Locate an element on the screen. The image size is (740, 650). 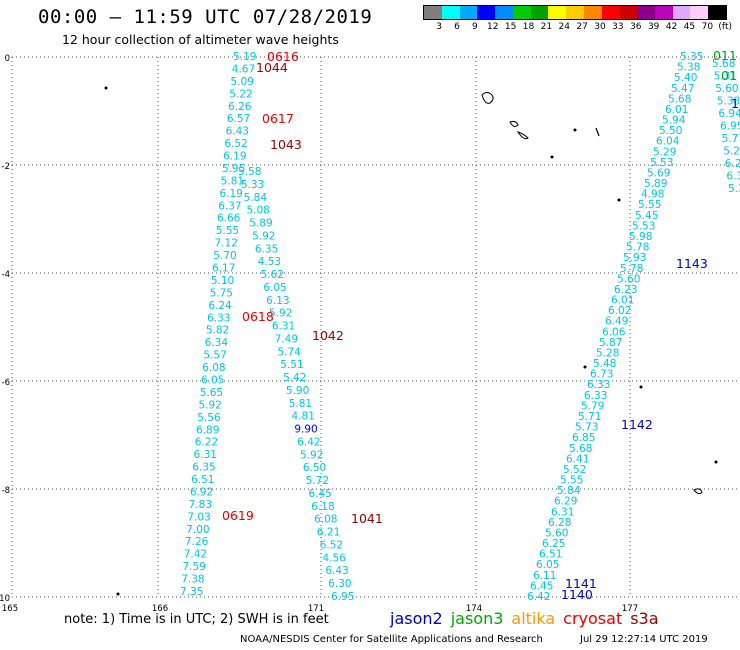
track-c-value: 5.69 is located at coordinates (658, 173).